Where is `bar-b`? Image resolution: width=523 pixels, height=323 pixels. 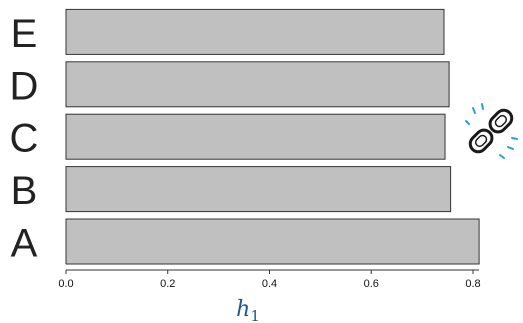
bar-b is located at coordinates (258, 189).